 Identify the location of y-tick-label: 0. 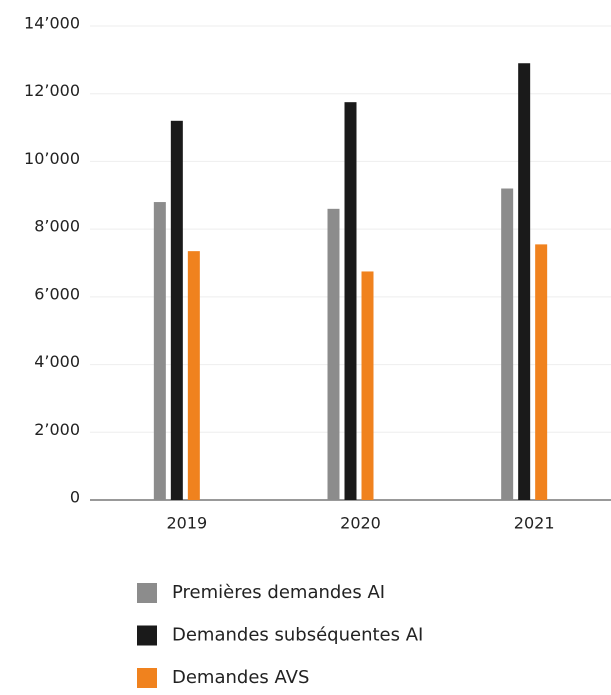
(75, 497).